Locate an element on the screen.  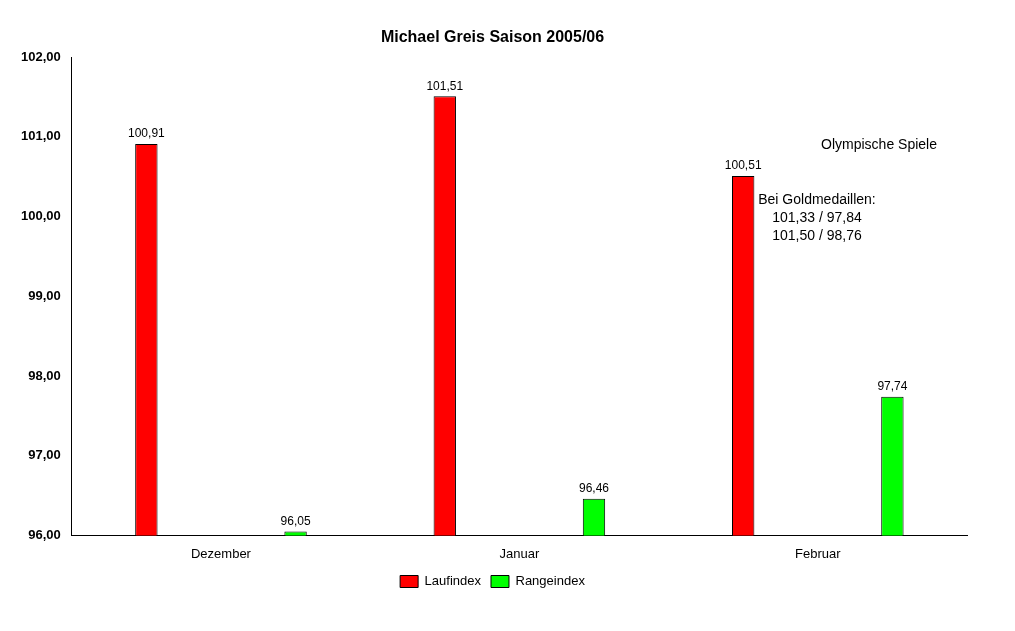
y-tick-label: 102,00 is located at coordinates (41, 56).